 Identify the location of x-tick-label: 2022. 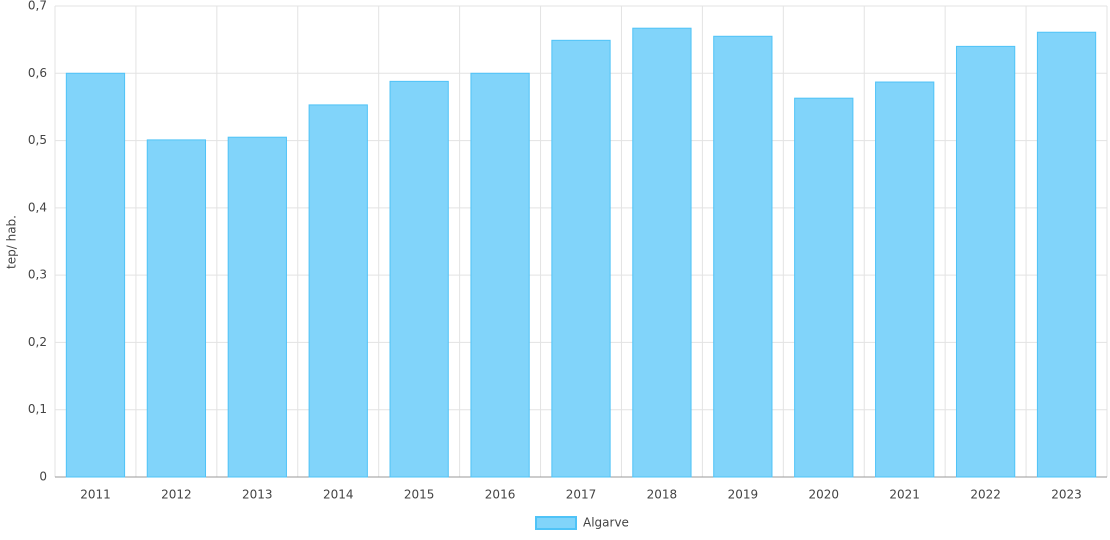
(985, 495).